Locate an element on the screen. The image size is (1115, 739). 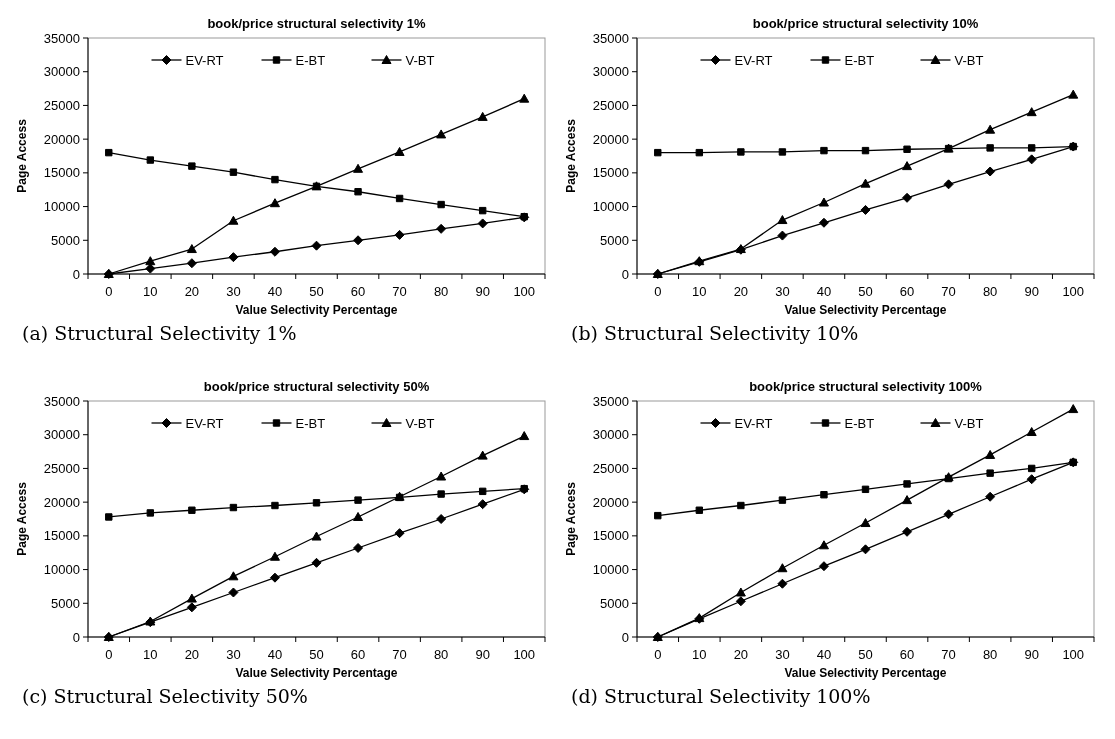
text: (c) Structural Selectivity 50% is located at coordinates (165, 696).